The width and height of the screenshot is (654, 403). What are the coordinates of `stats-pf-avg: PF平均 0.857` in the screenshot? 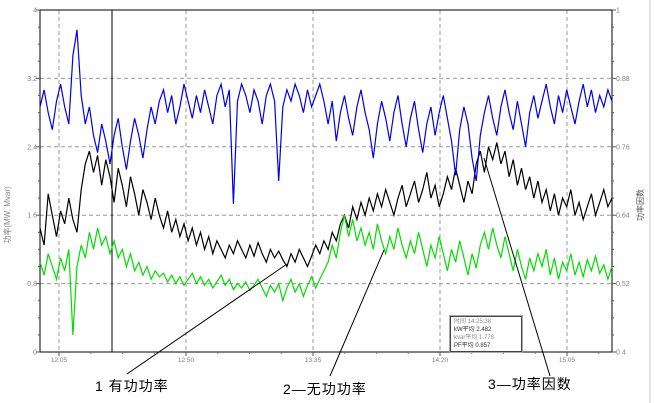 It's located at (472, 346).